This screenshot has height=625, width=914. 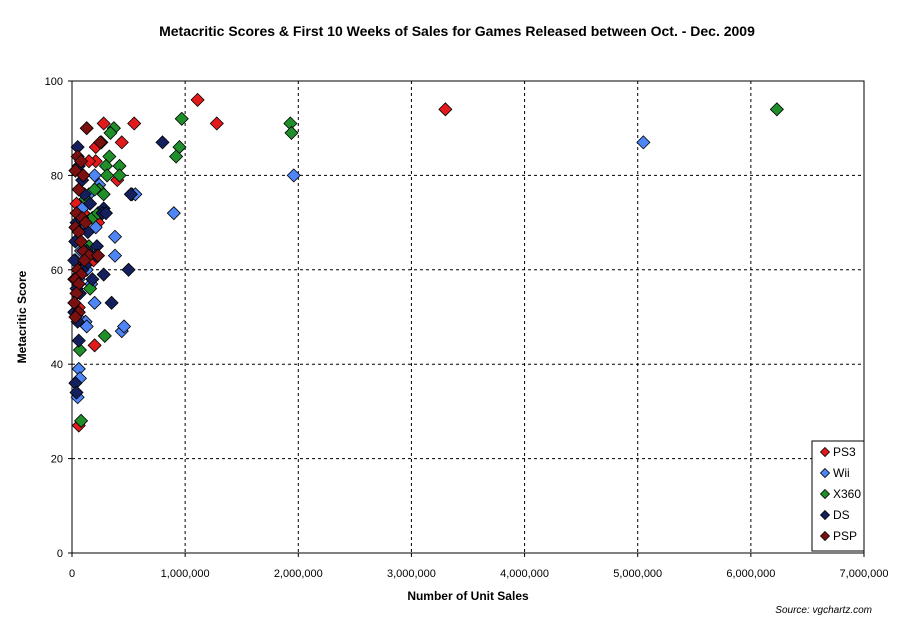 I want to click on x-tick-label: 5,000,000, so click(x=637, y=574).